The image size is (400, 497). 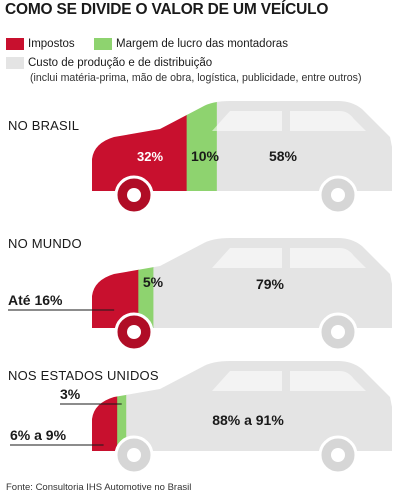 What do you see at coordinates (35, 300) in the screenshot?
I see `data-label-tax: Até 16%` at bounding box center [35, 300].